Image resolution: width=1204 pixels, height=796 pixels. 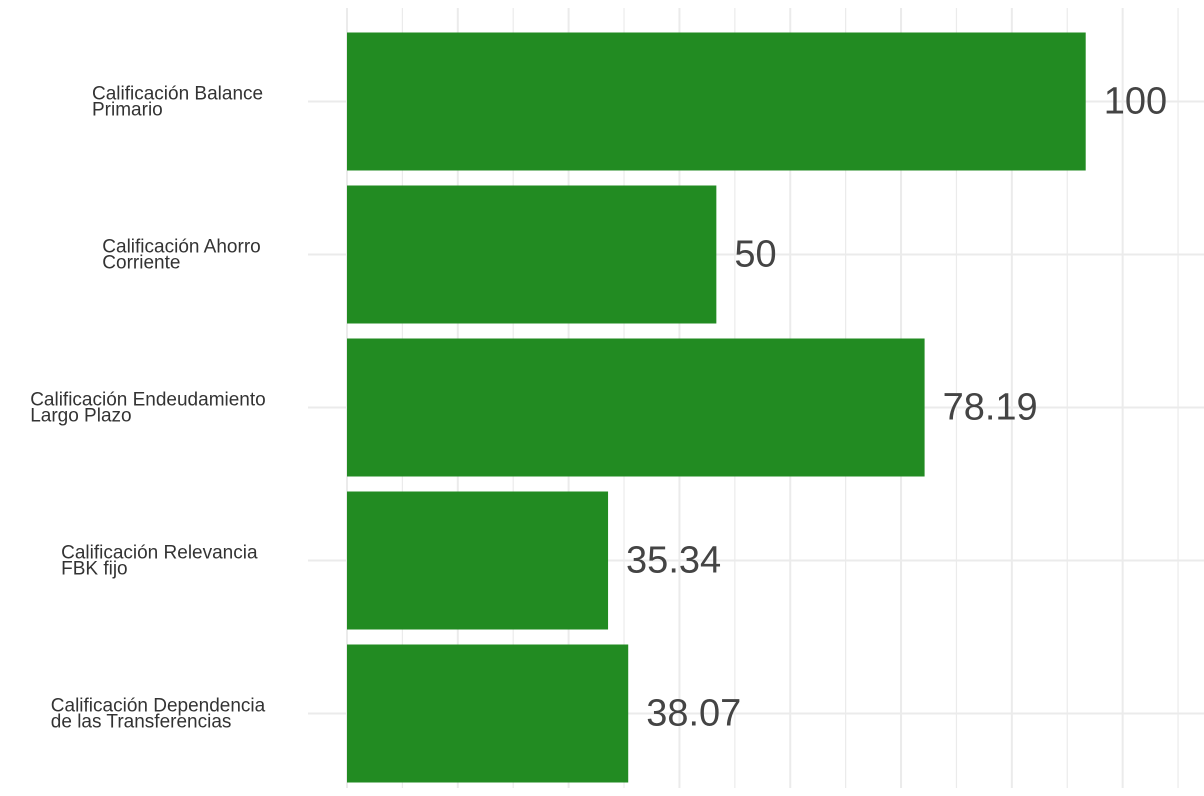 I want to click on category-label-line: Largo Plazo, so click(x=80, y=415).